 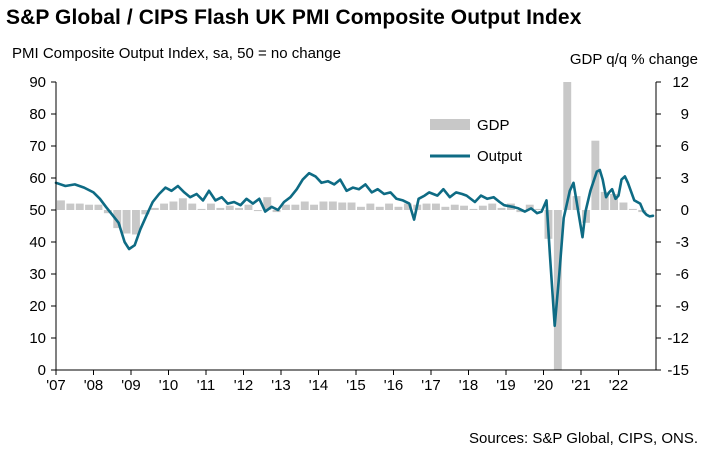 I want to click on gdp-bar-2019Q3, so click(x=529, y=207).